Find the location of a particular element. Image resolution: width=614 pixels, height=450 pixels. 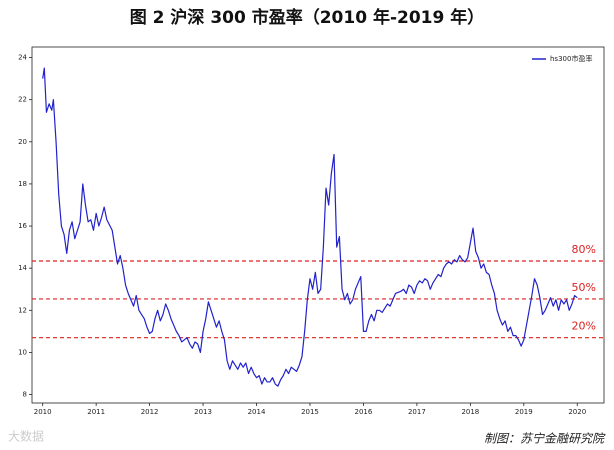

x-tick-label: 2015 is located at coordinates (310, 412).